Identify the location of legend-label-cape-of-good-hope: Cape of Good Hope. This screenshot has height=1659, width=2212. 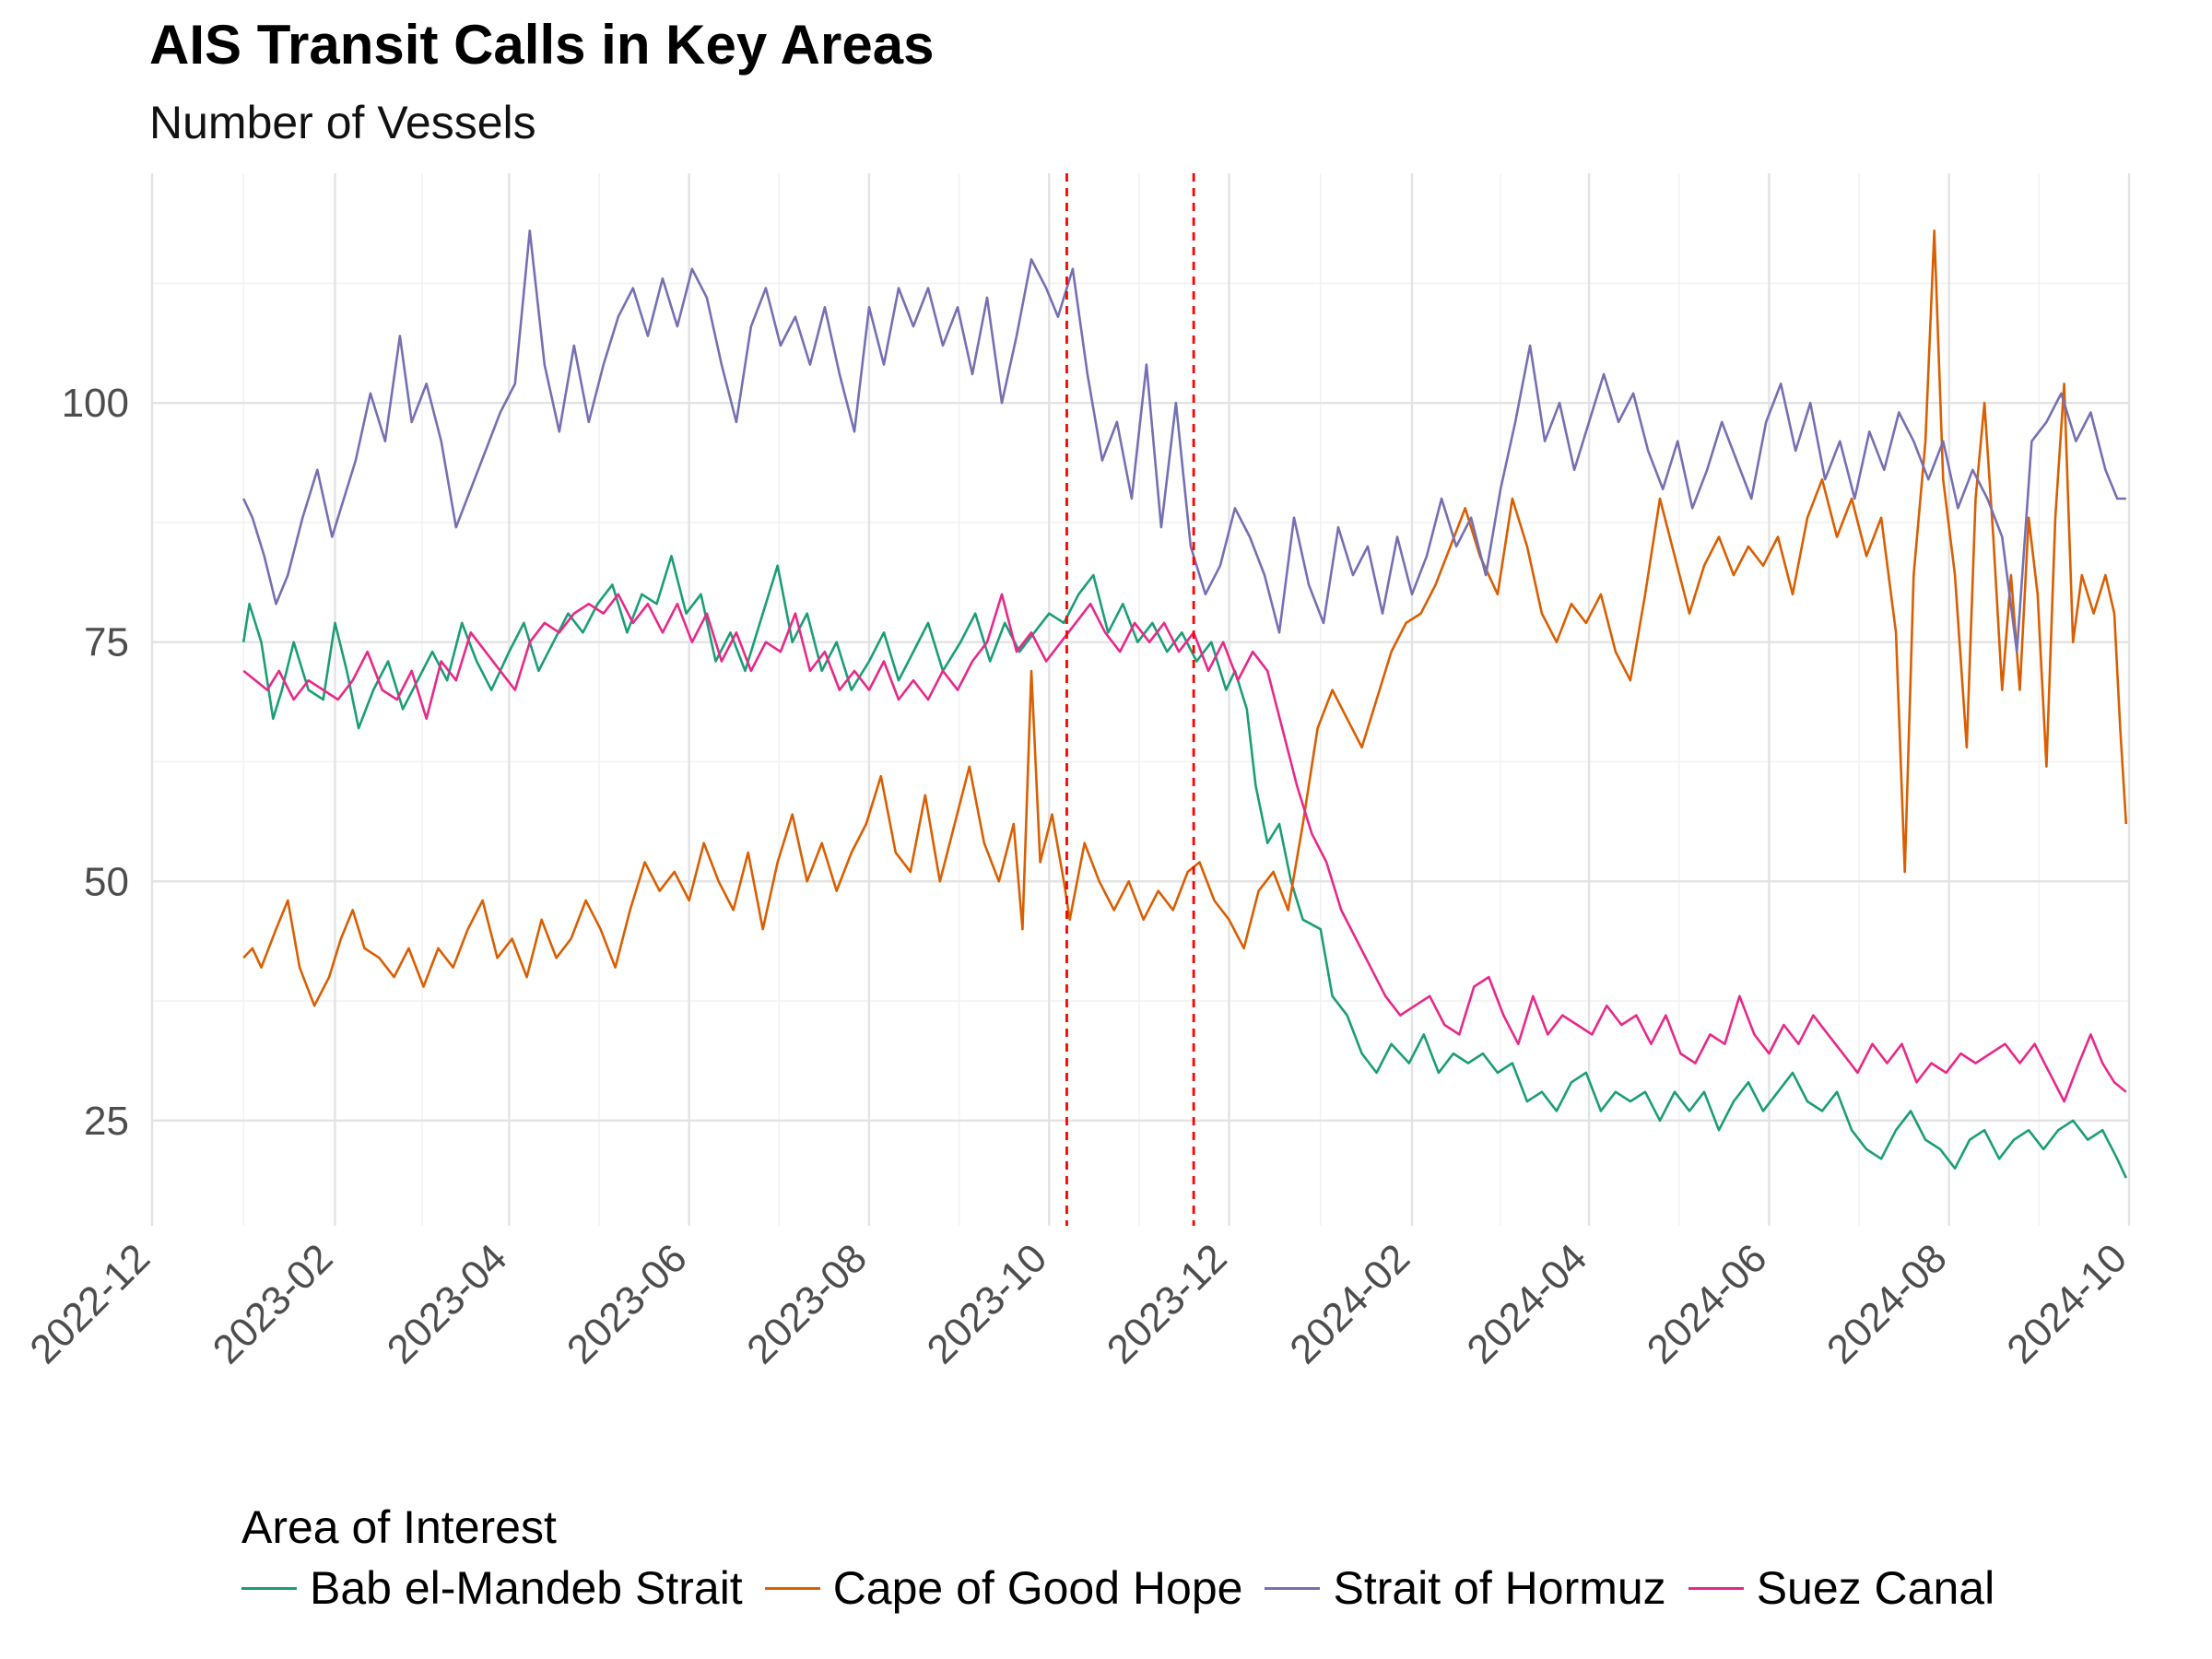
(1037, 1588).